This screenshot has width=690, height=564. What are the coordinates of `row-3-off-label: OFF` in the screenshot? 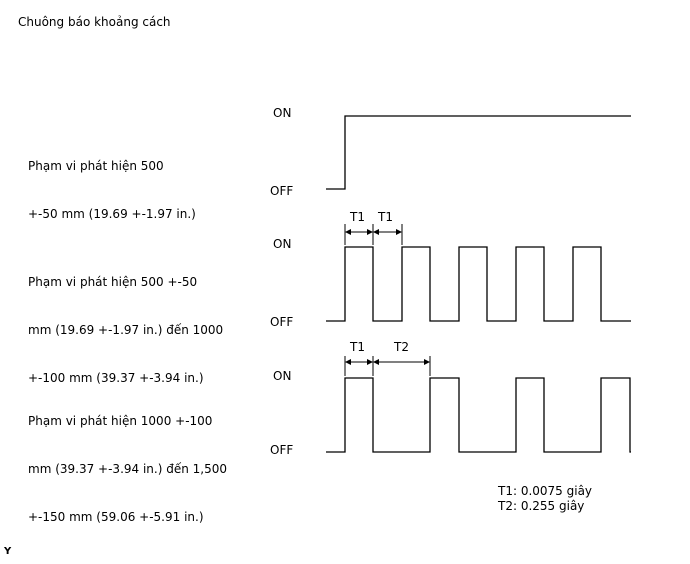 It's located at (281, 450).